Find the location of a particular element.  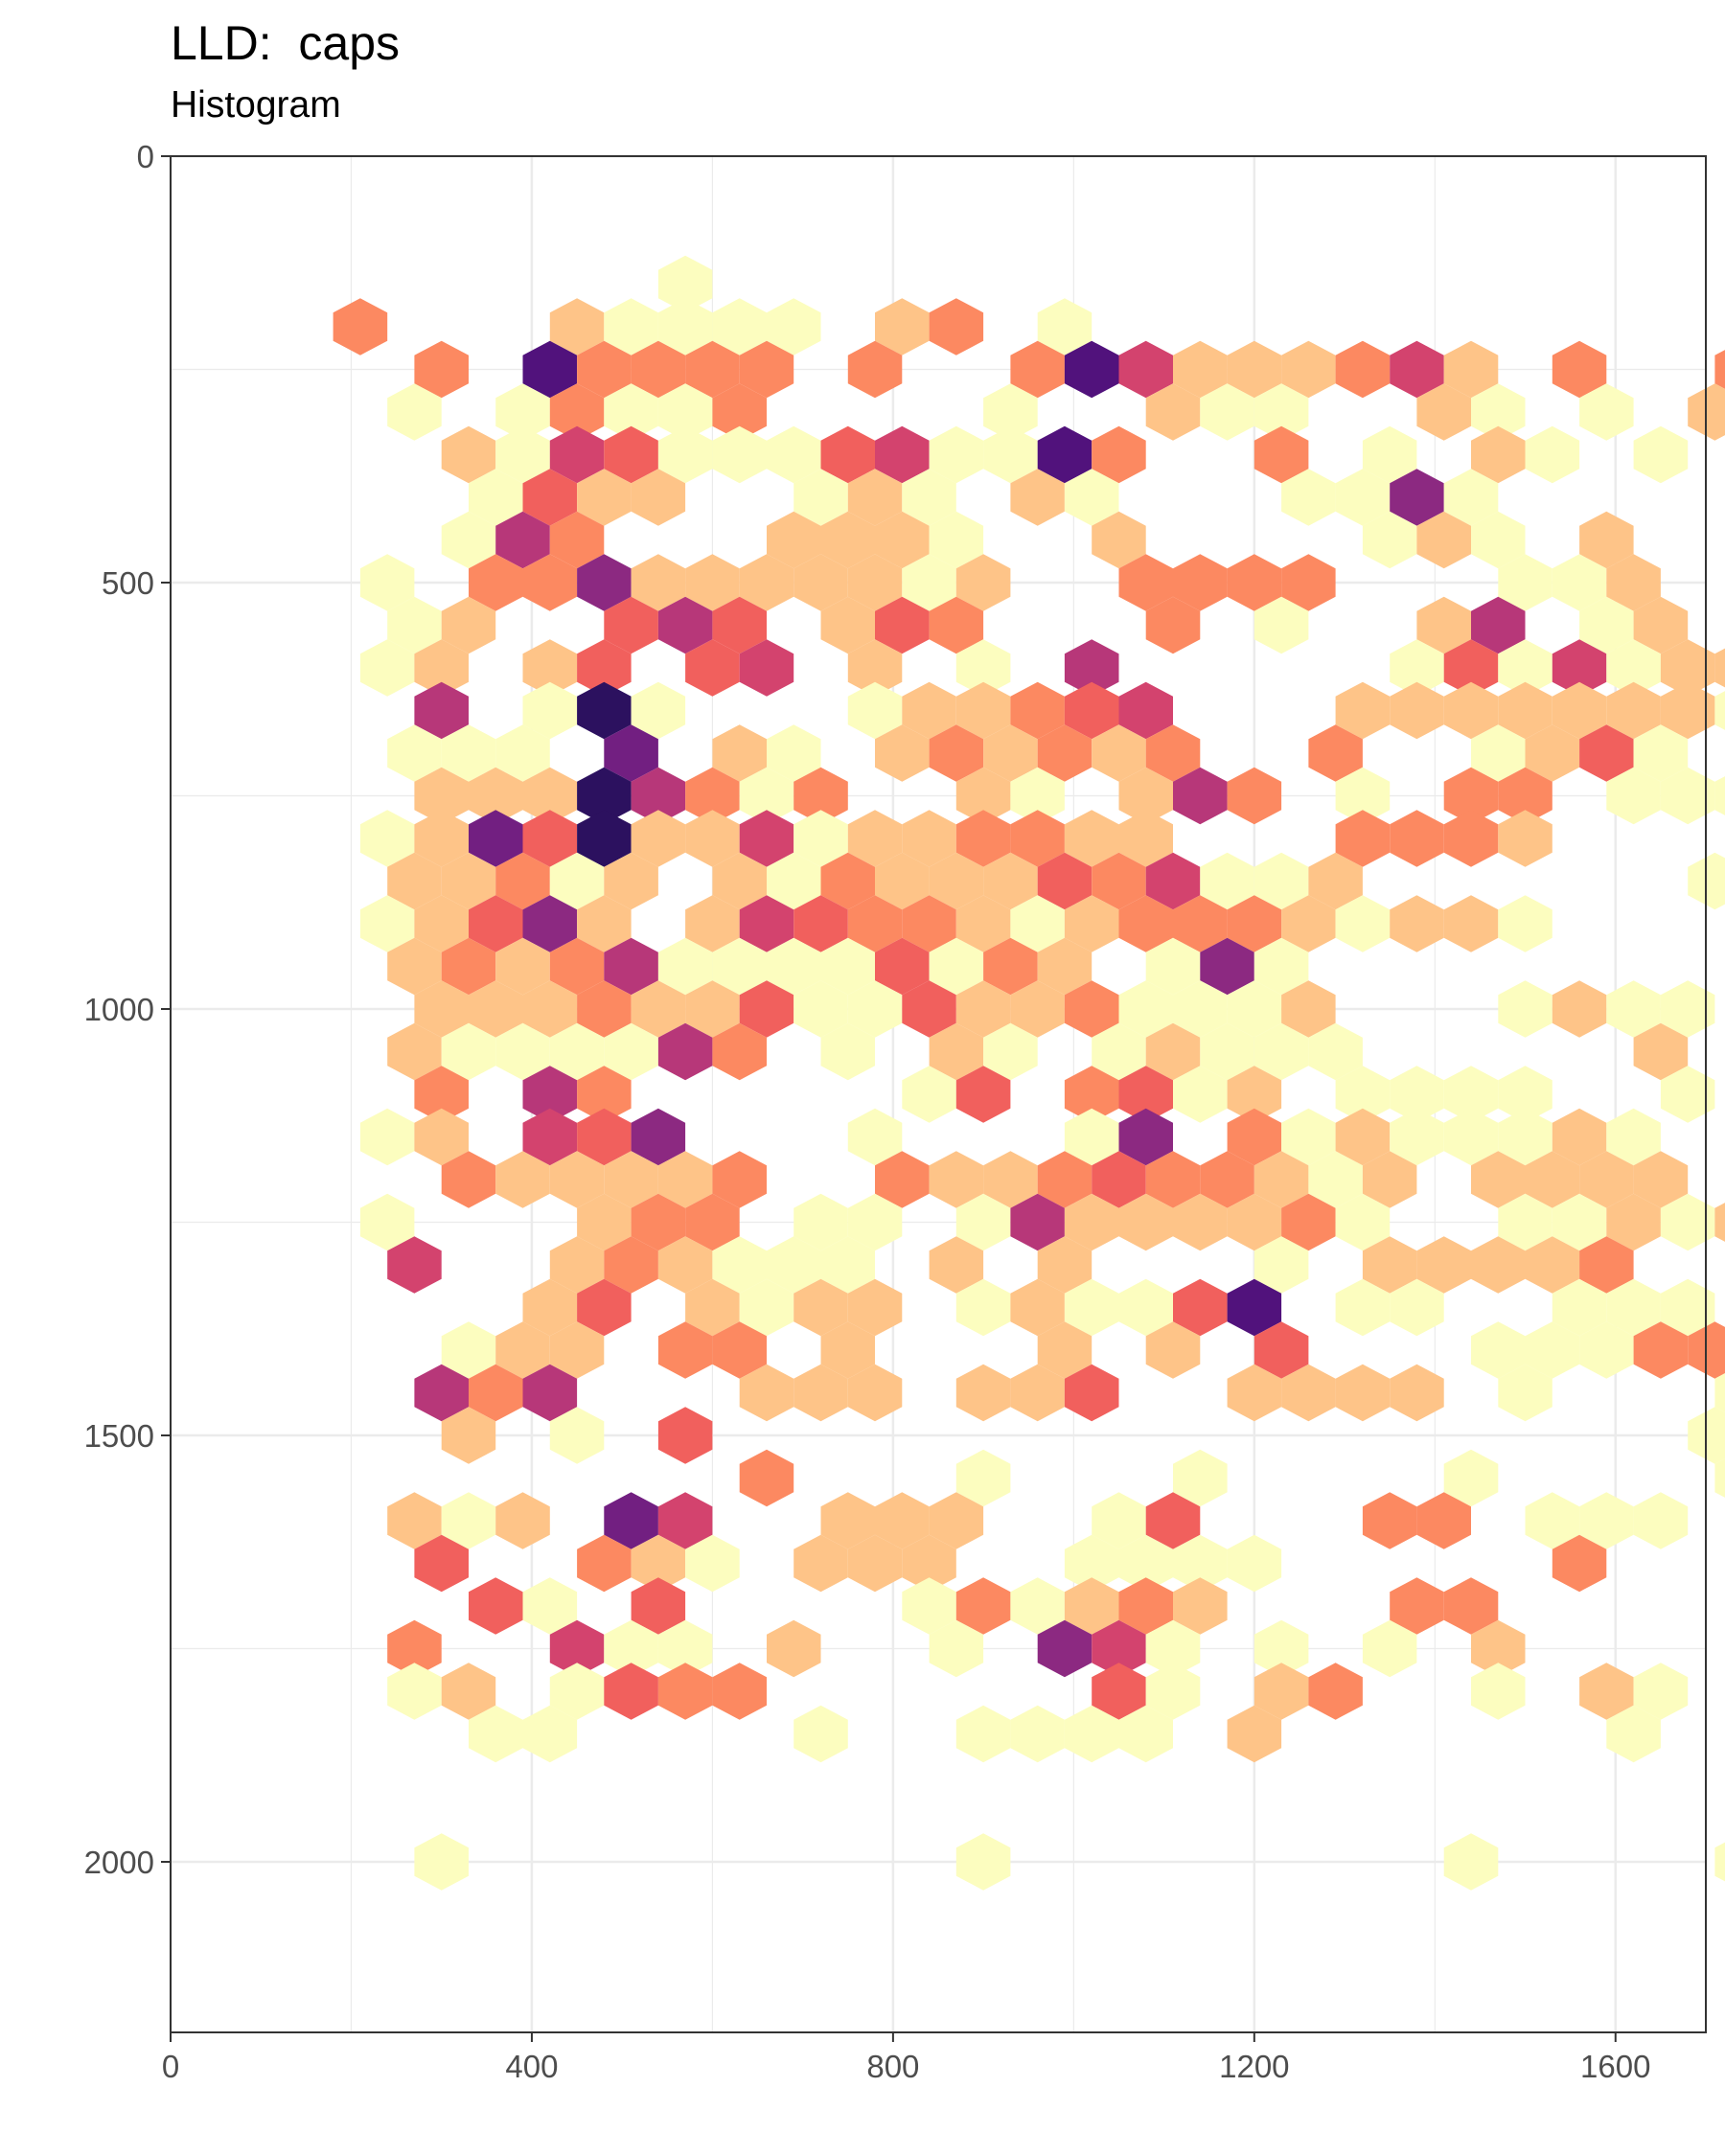

x-tick-label: 0 is located at coordinates (170, 2066).